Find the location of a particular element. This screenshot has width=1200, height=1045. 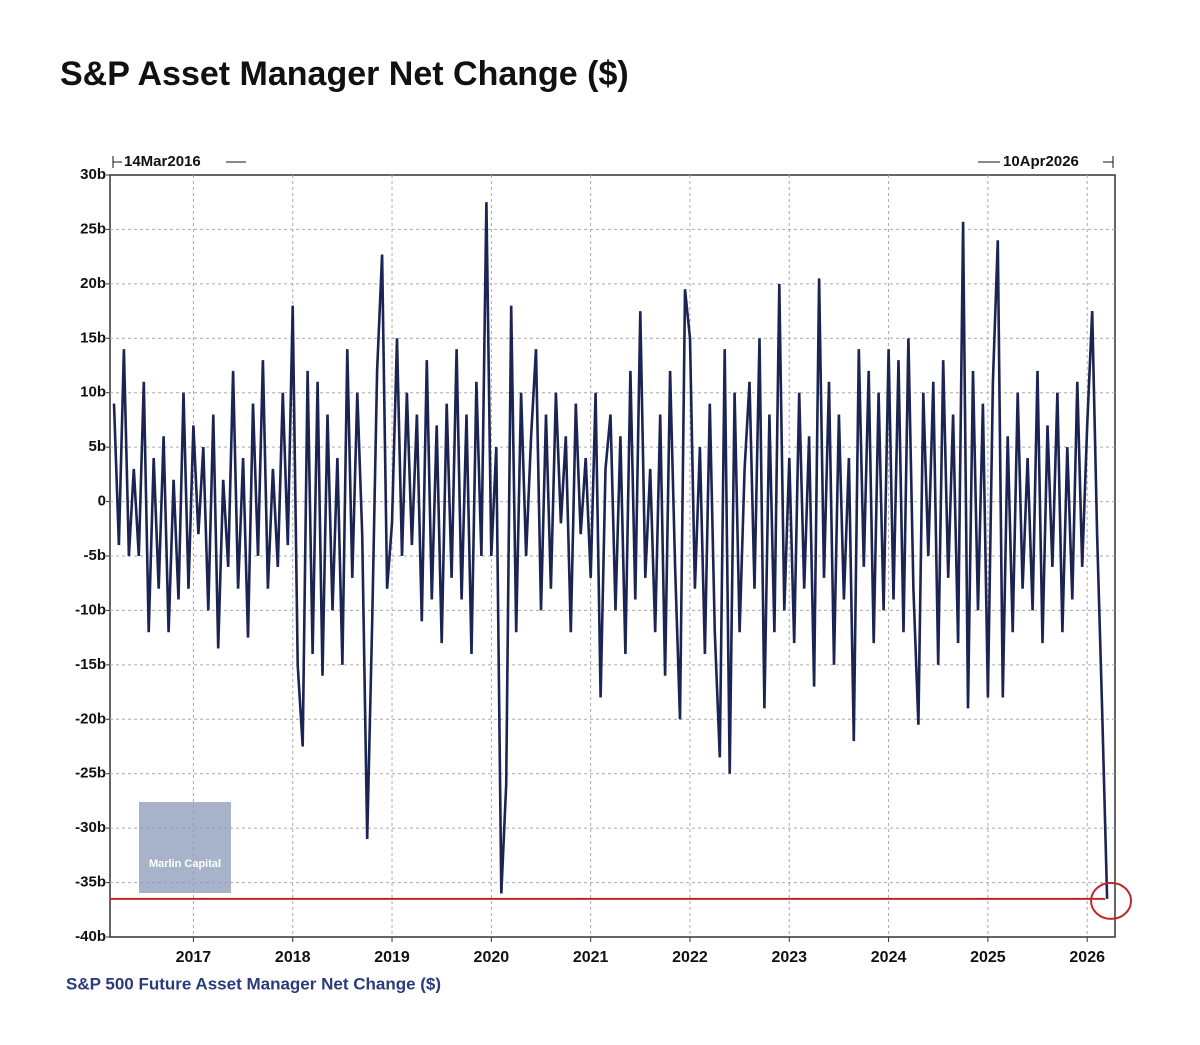

y-tick-label: 10b is located at coordinates (93, 392).